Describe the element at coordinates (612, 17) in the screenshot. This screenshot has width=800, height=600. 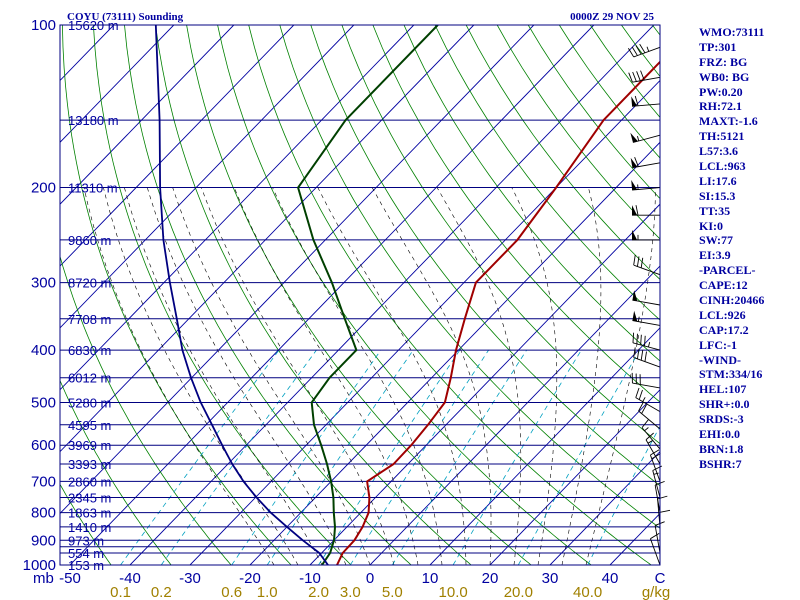
I see `chart-time: 0000Z 29 NOV 25` at that location.